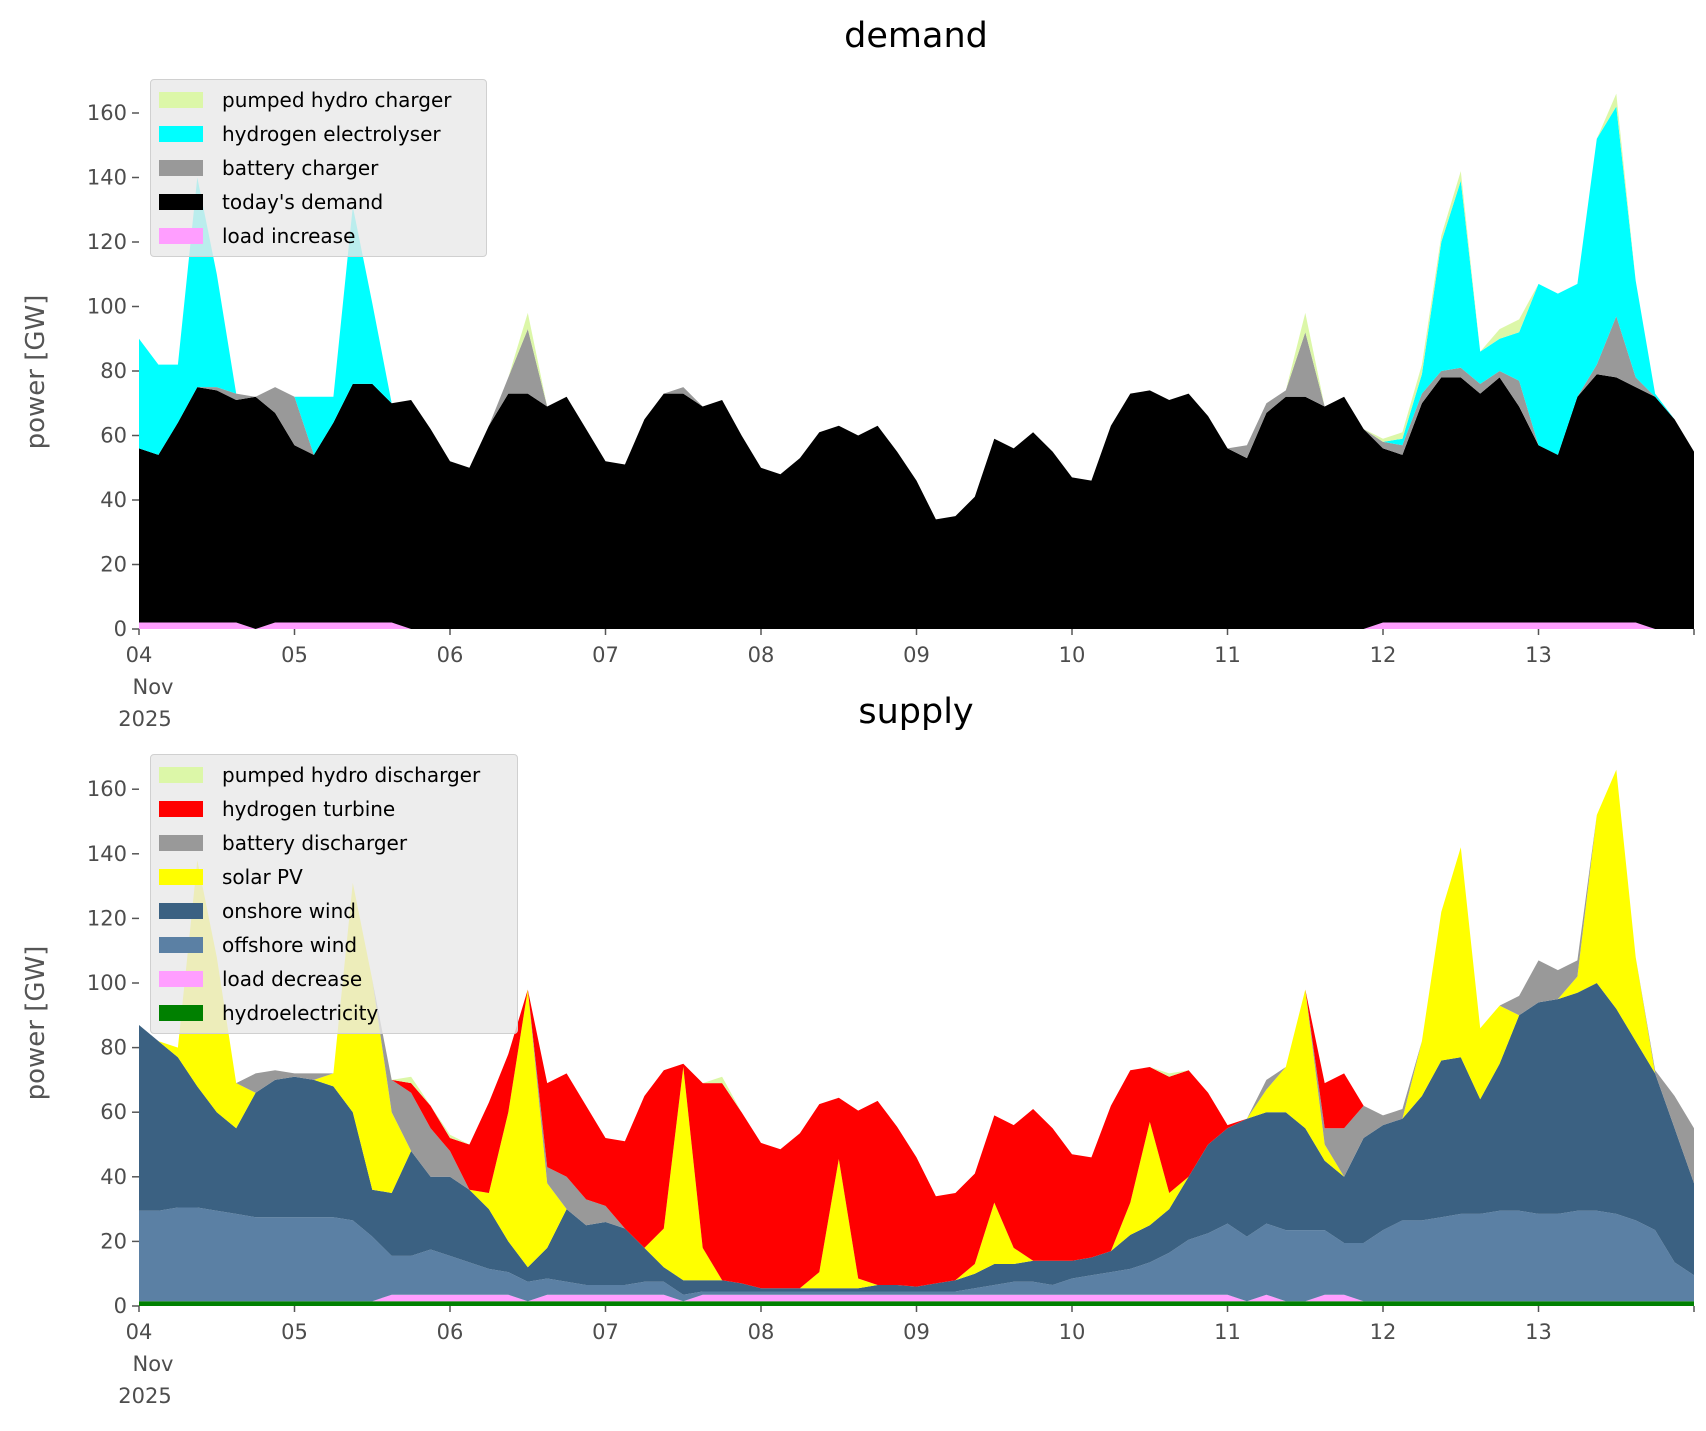 The height and width of the screenshot is (1431, 1706). What do you see at coordinates (262, 877) in the screenshot?
I see `legend-label: solar PV` at bounding box center [262, 877].